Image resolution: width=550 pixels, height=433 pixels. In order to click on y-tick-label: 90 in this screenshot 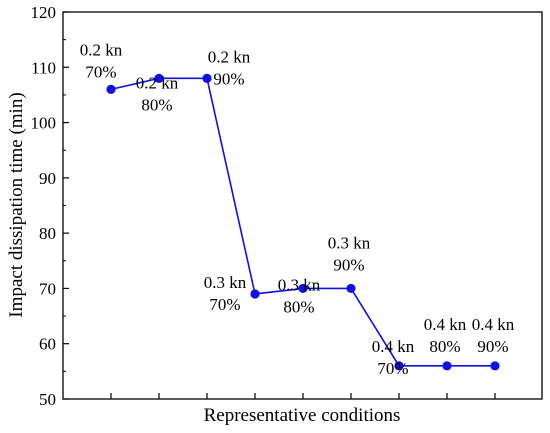, I will do `click(47, 178)`.